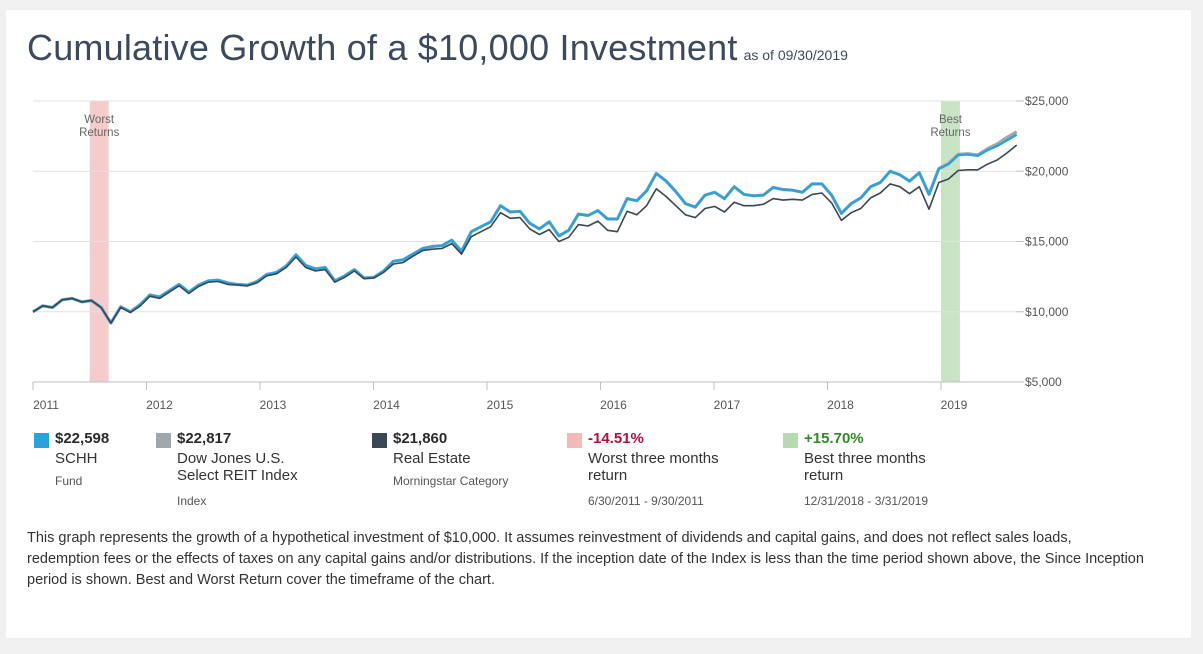 Image resolution: width=1203 pixels, height=654 pixels. What do you see at coordinates (1047, 101) in the screenshot?
I see `y-tick-label: $25,000` at bounding box center [1047, 101].